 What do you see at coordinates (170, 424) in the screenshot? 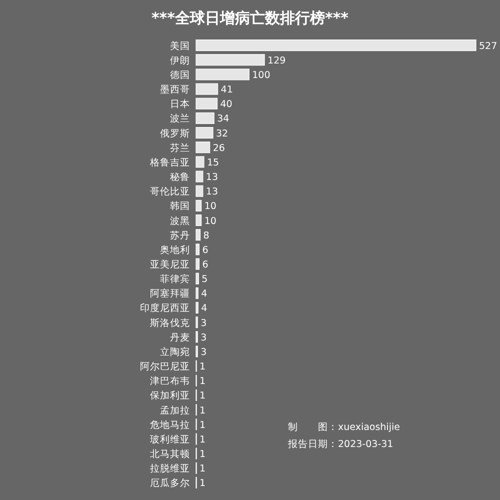
I see `y-tick-label: 危地马拉` at bounding box center [170, 424].